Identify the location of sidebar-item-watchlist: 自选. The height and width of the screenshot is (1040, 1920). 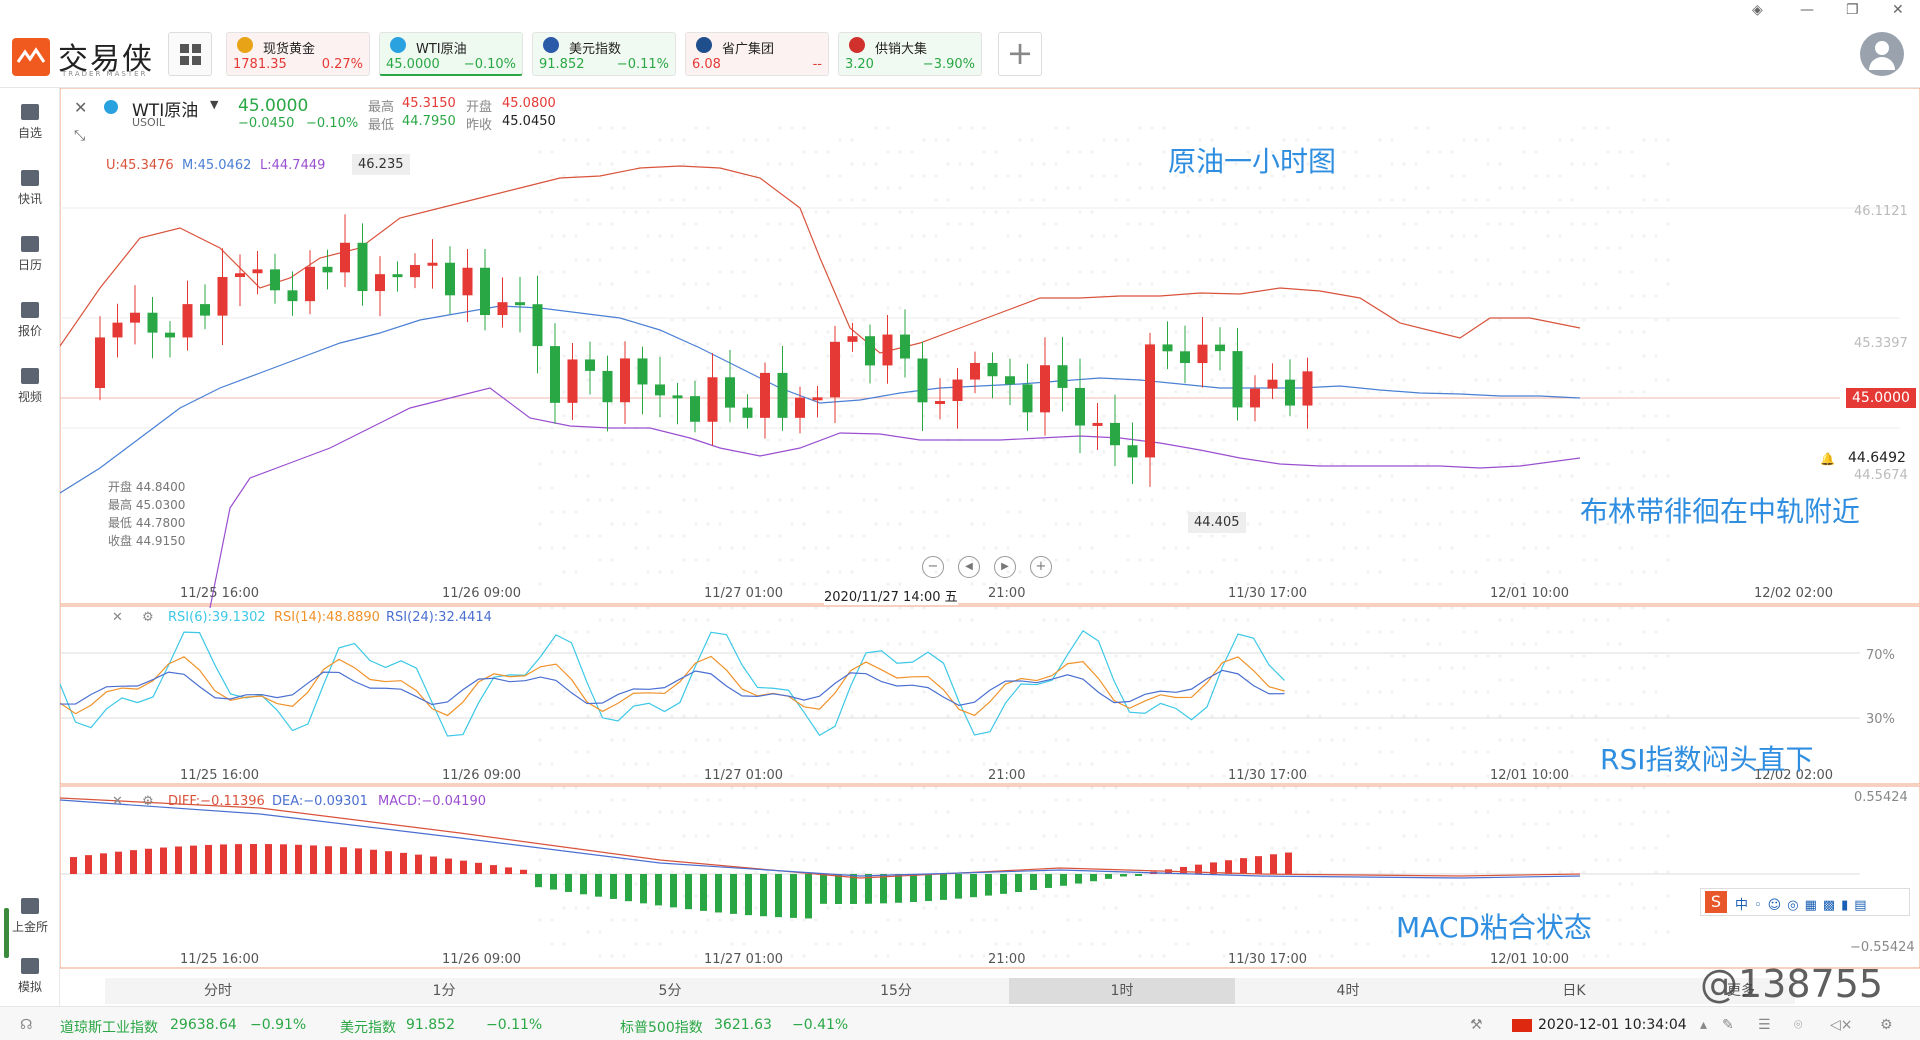
(30, 119).